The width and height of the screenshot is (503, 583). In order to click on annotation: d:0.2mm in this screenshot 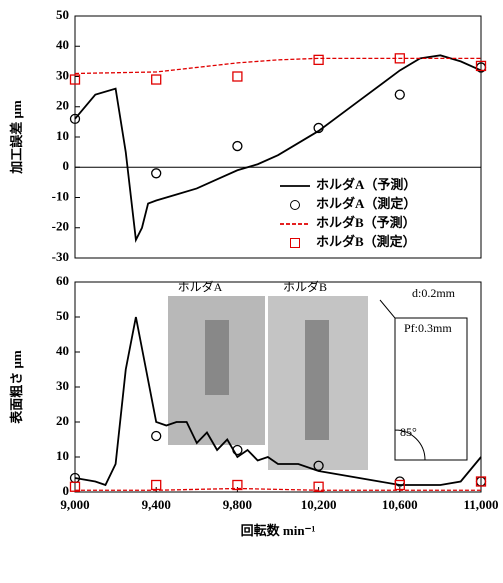, I will do `click(434, 293)`.